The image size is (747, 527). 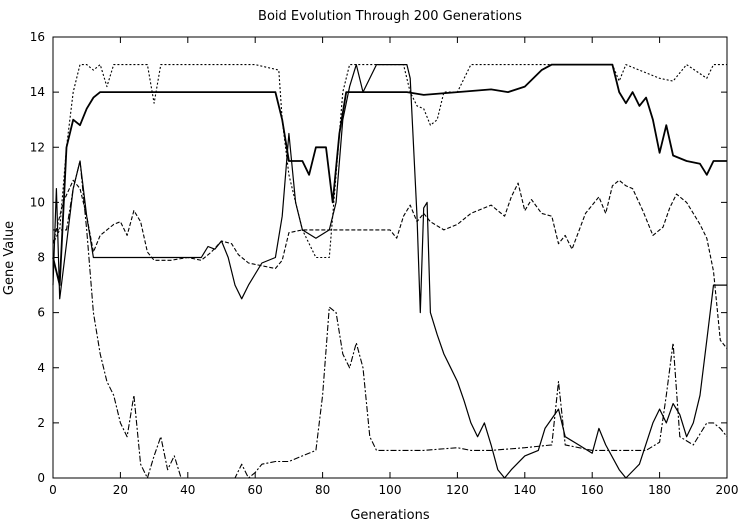 What do you see at coordinates (592, 490) in the screenshot?
I see `x-tick-label: 160` at bounding box center [592, 490].